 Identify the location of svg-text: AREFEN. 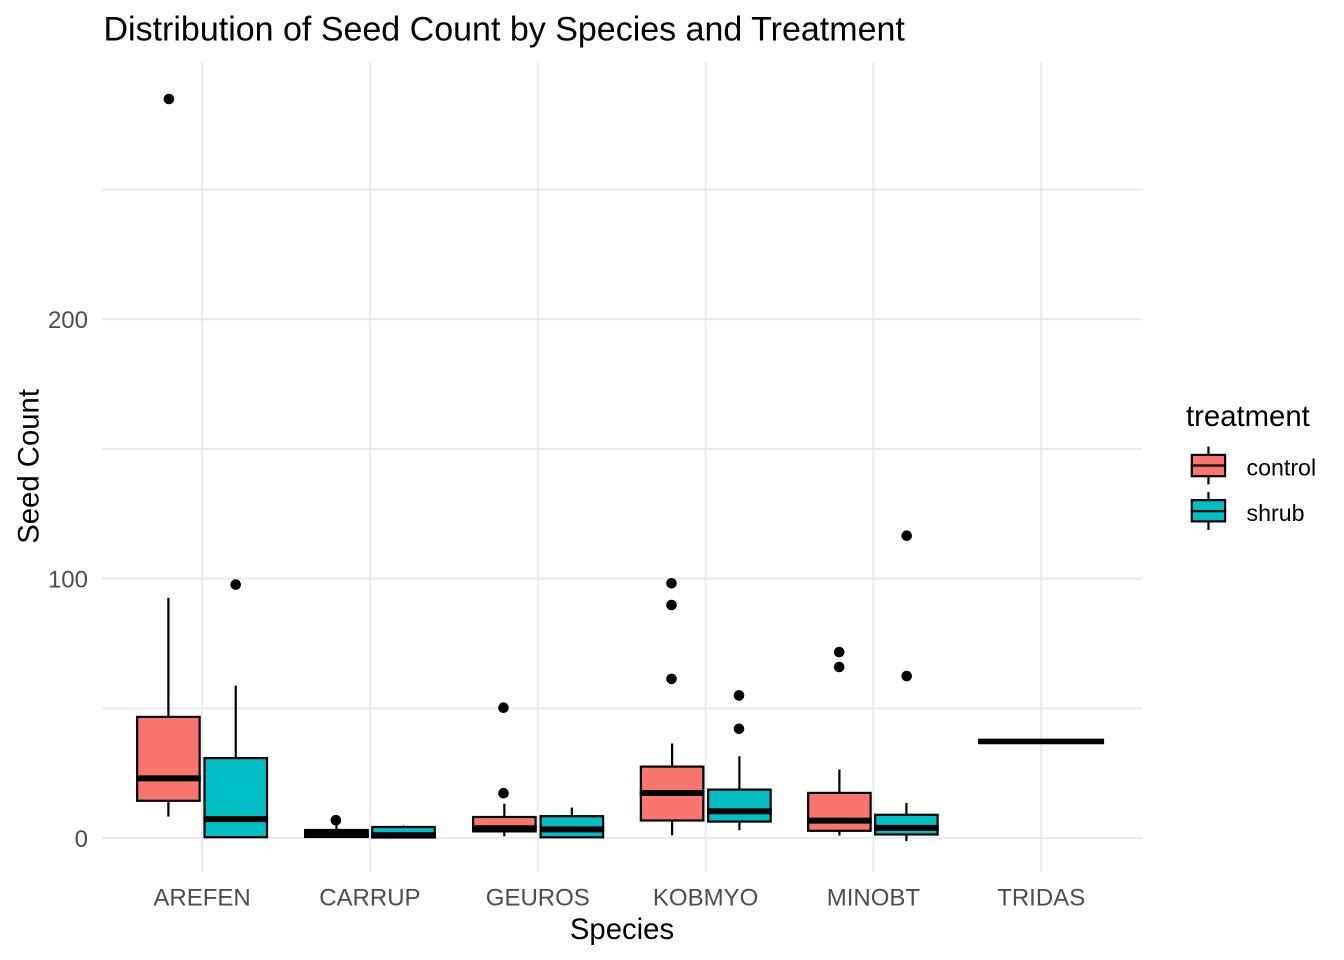
(201, 898).